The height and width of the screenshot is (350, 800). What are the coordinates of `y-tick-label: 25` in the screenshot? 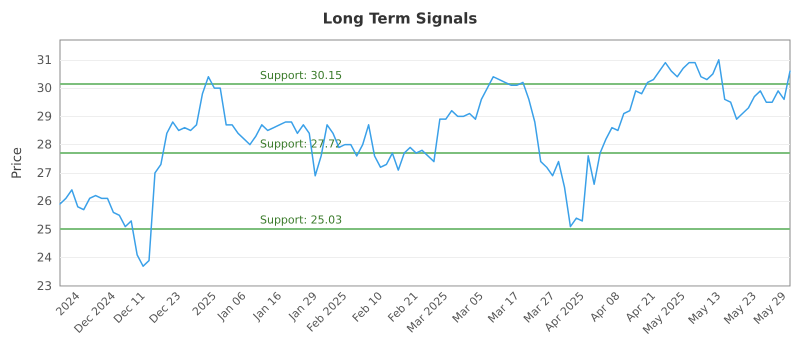 It's located at (44, 229).